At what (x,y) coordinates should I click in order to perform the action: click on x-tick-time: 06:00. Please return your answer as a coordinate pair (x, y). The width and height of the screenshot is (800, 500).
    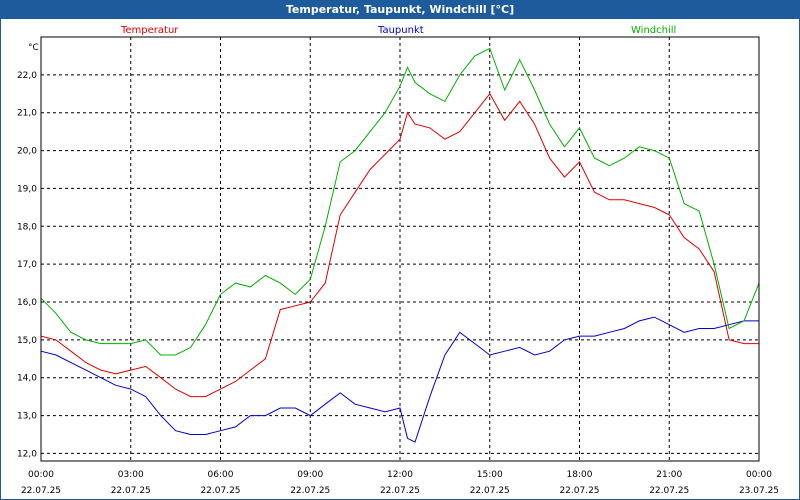
    Looking at the image, I should click on (221, 475).